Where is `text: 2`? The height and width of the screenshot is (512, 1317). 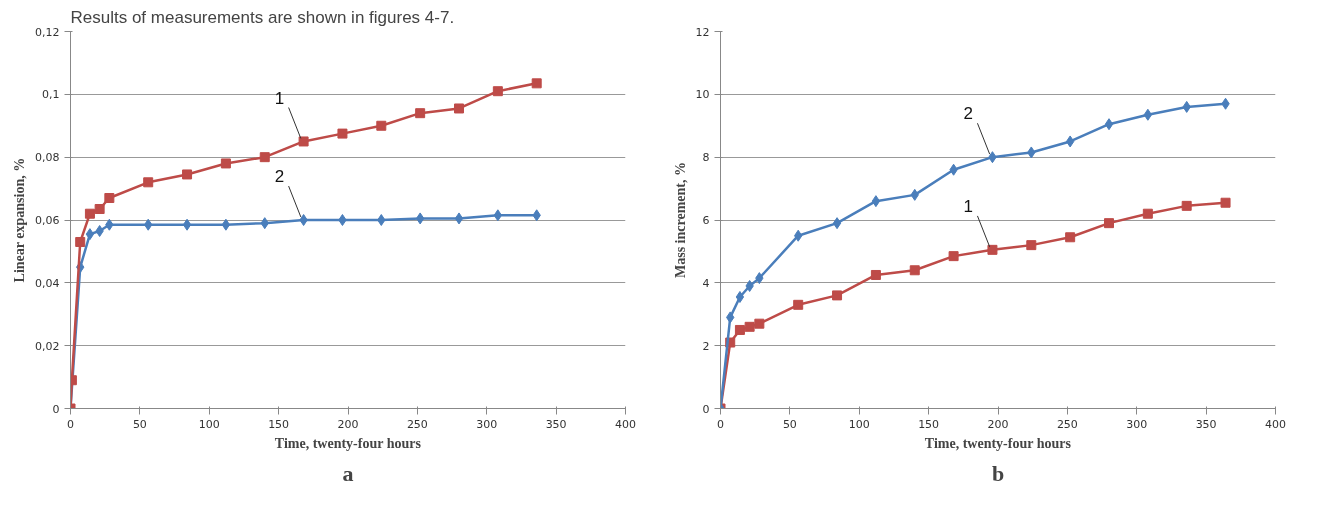 text: 2 is located at coordinates (968, 114).